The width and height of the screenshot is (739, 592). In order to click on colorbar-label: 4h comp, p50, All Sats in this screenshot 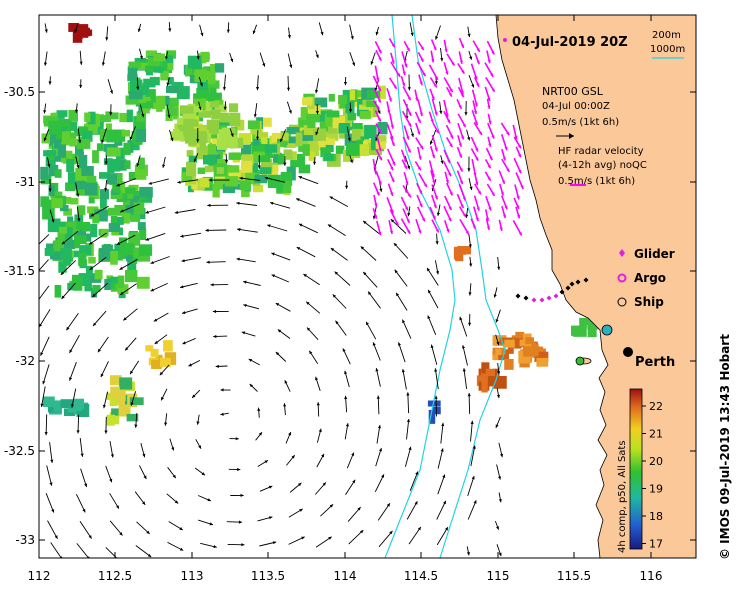, I will do `click(622, 496)`.